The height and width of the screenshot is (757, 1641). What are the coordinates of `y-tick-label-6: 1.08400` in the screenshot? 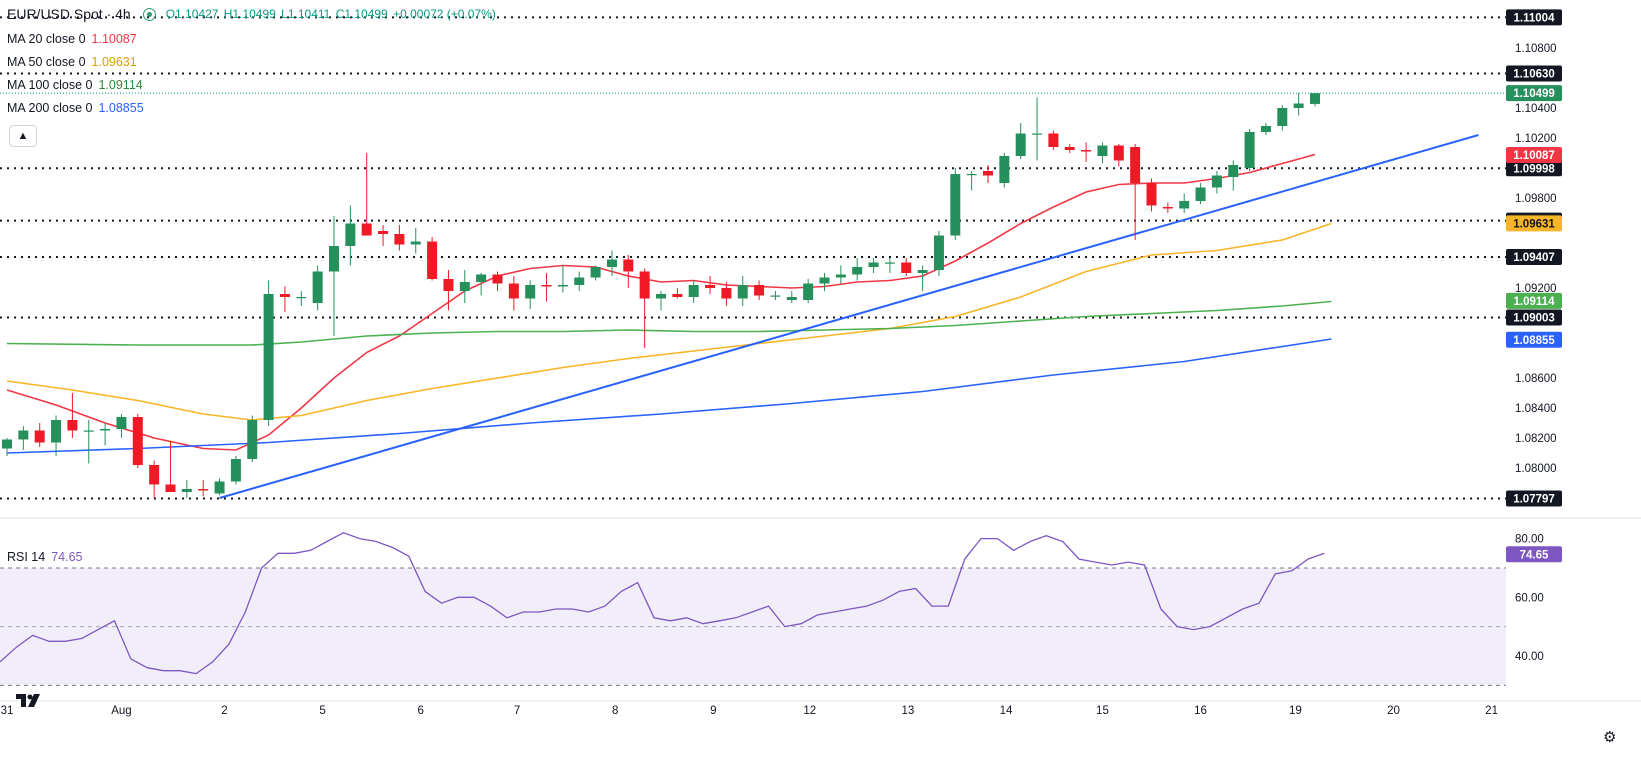 It's located at (1536, 409).